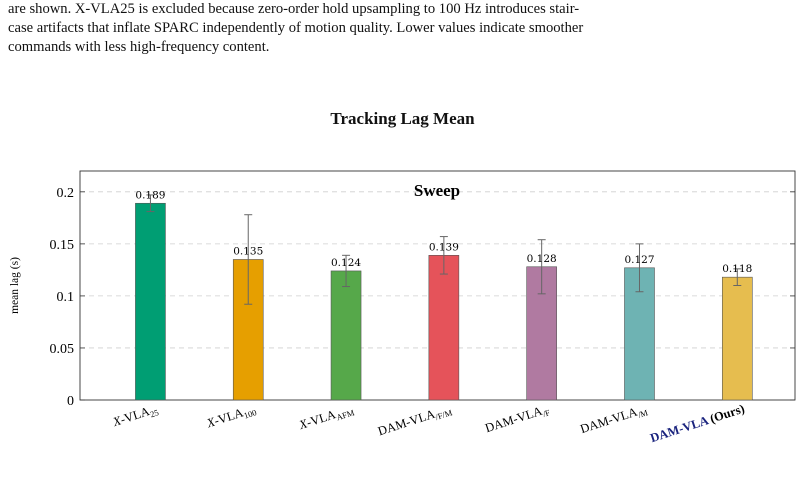 Image resolution: width=805 pixels, height=477 pixels. What do you see at coordinates (150, 195) in the screenshot?
I see `data-label: 0.189` at bounding box center [150, 195].